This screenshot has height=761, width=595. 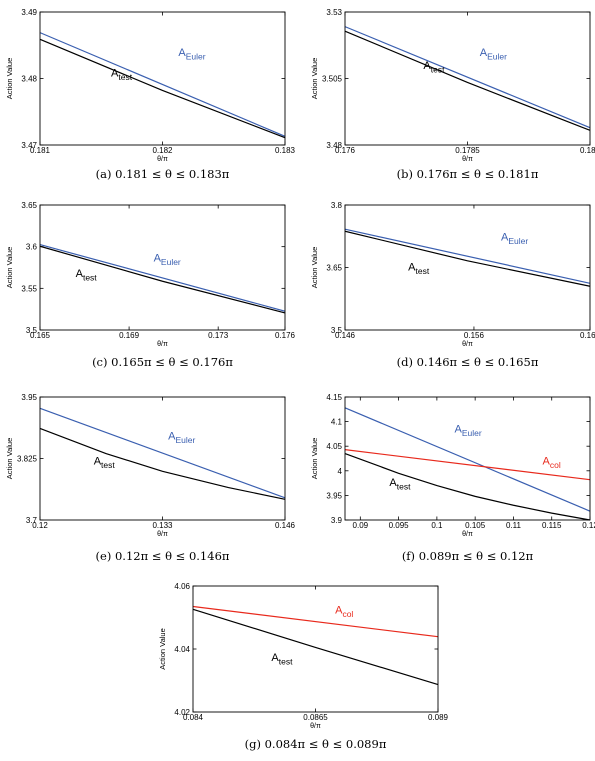 What do you see at coordinates (193, 717) in the screenshot?
I see `x-tick-label: 0.084` at bounding box center [193, 717].